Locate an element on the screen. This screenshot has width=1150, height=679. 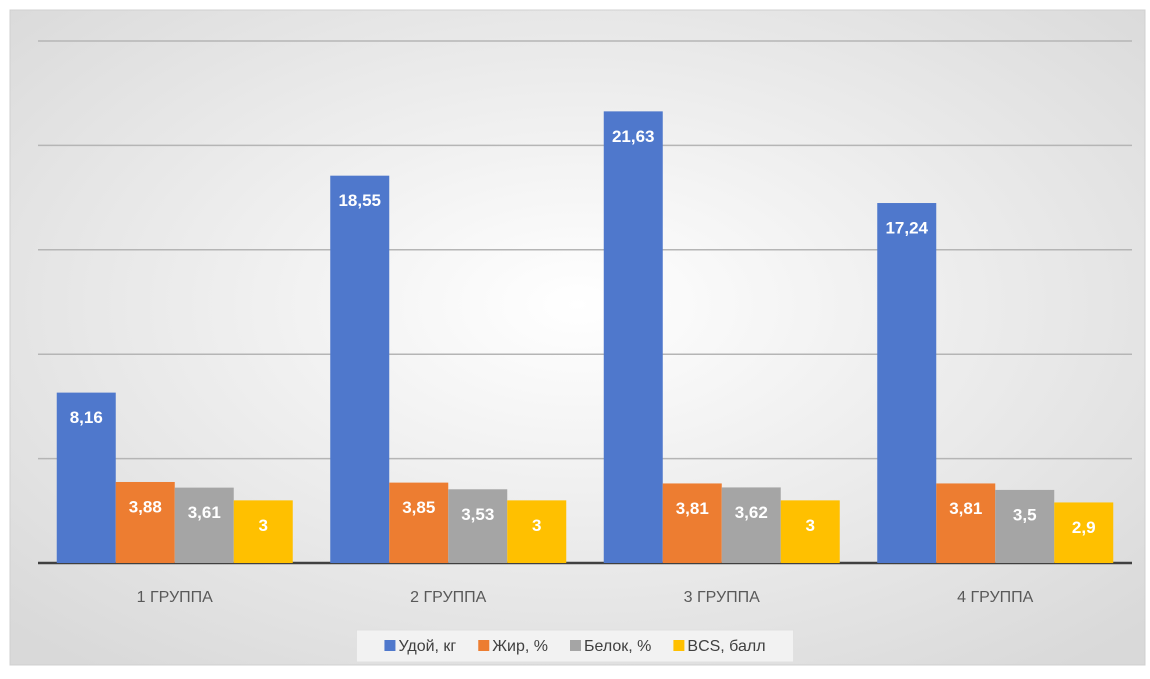
data-label: 3,5 is located at coordinates (1025, 514).